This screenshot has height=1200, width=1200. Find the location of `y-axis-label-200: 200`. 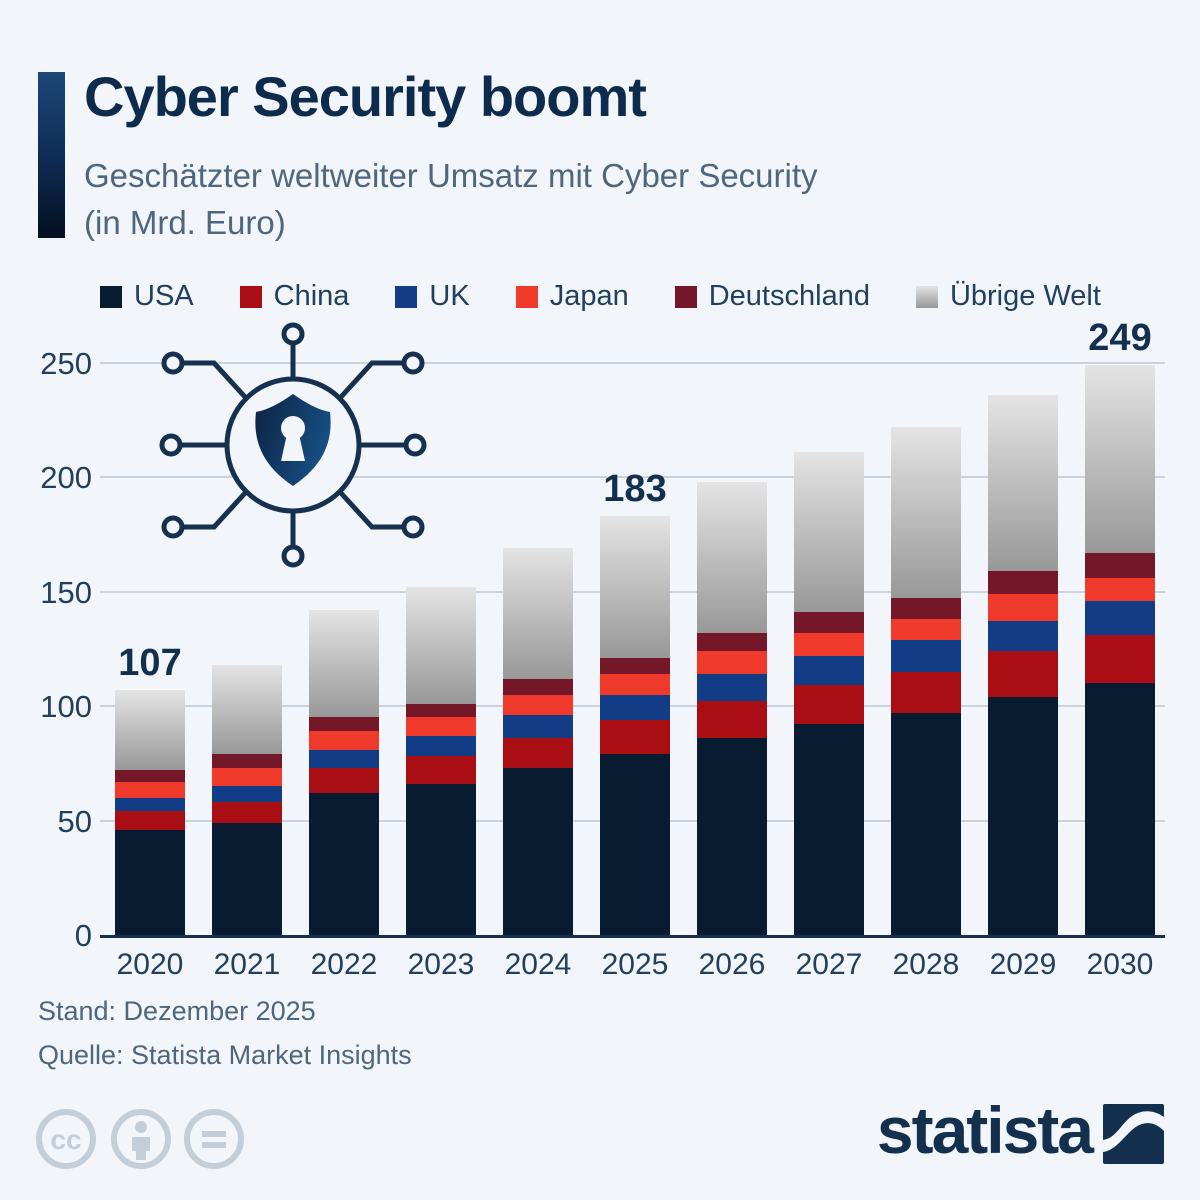

y-axis-label-200: 200 is located at coordinates (66, 477).